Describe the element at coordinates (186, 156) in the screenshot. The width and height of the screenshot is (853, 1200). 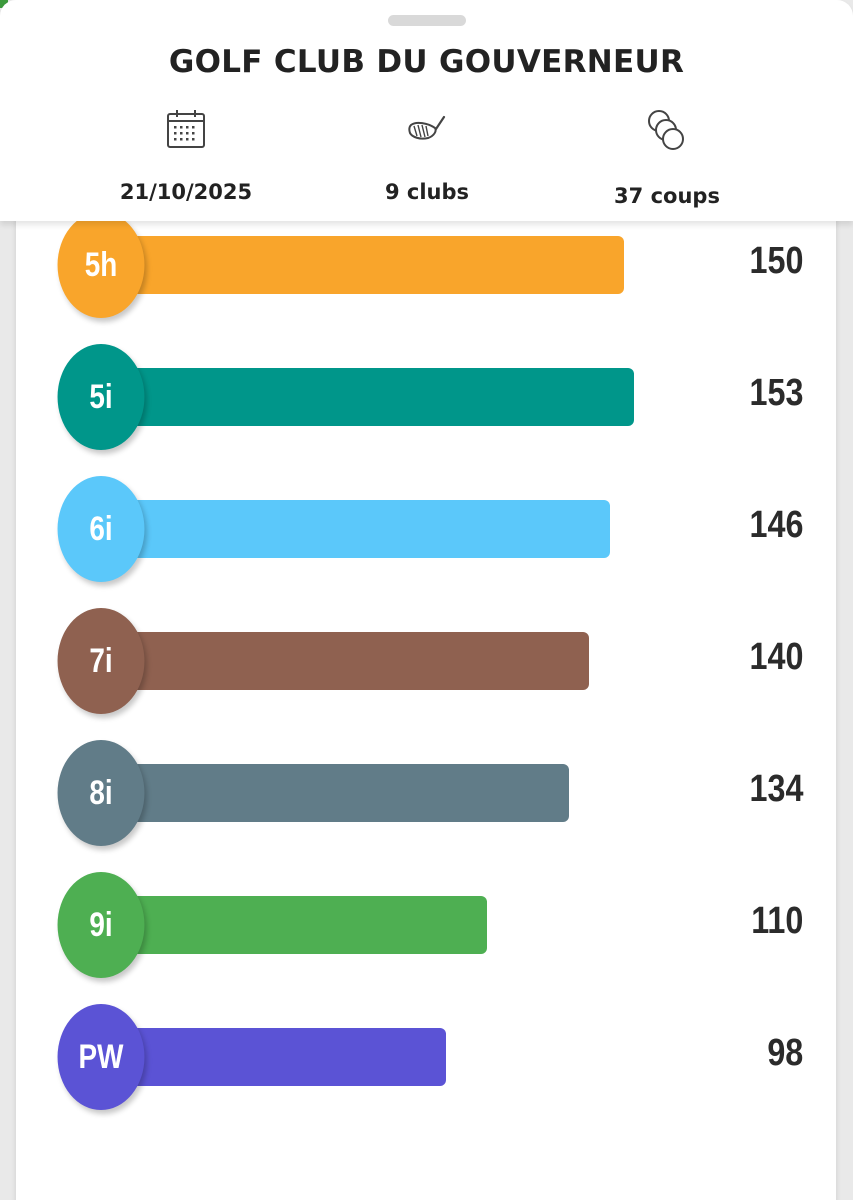
I see `date-stat: 21/10/2025` at that location.